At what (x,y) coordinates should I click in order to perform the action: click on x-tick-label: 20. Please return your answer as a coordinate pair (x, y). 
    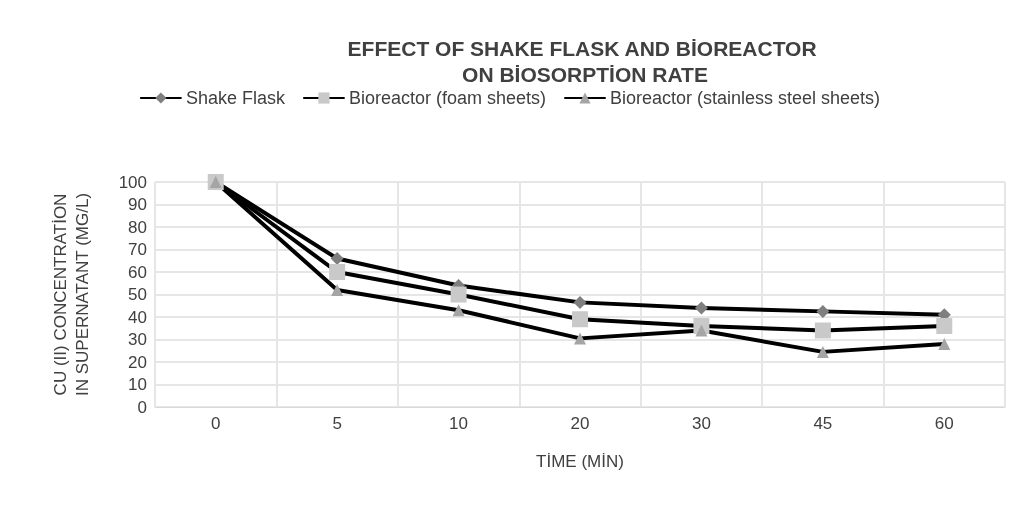
    Looking at the image, I should click on (580, 423).